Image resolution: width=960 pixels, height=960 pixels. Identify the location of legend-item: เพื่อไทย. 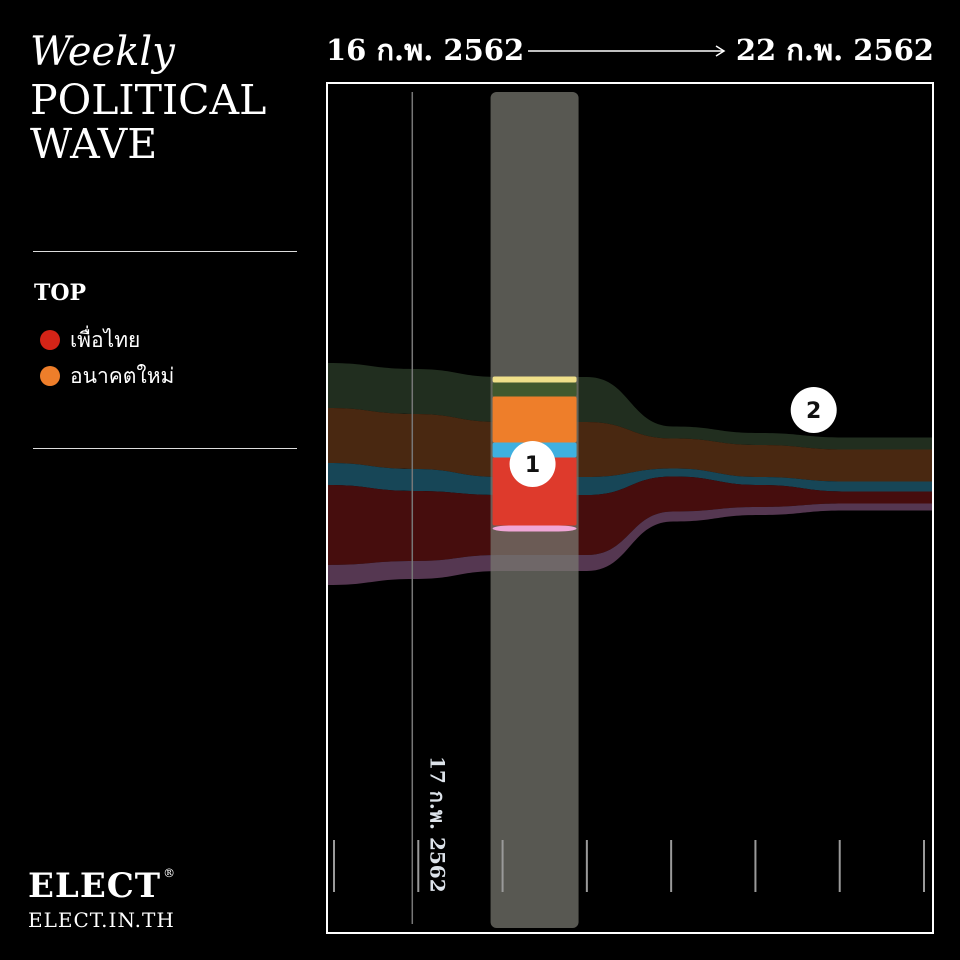
(107, 340).